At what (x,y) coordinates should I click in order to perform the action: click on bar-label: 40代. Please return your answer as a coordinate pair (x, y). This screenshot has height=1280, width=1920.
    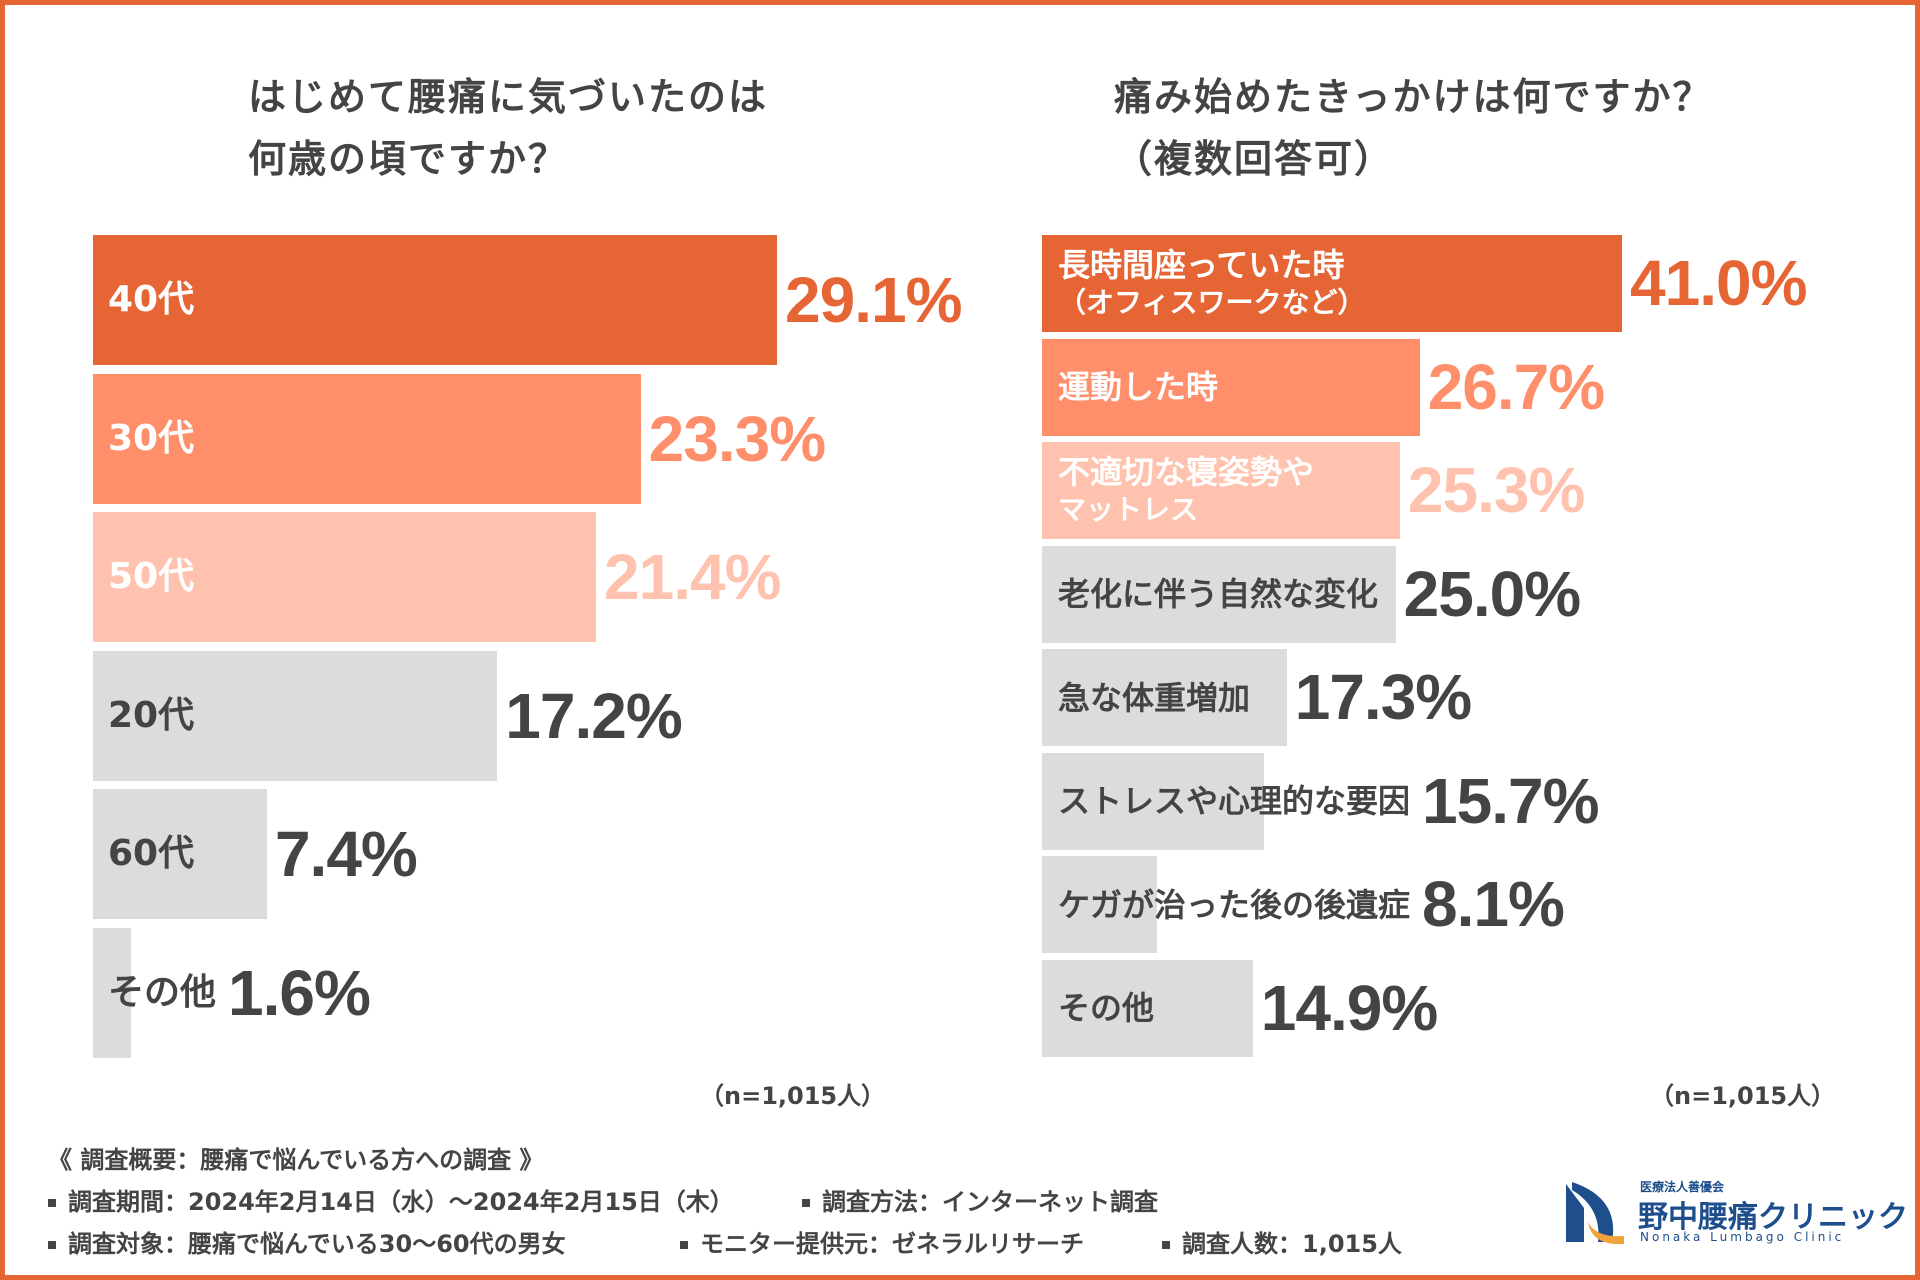
    Looking at the image, I should click on (151, 300).